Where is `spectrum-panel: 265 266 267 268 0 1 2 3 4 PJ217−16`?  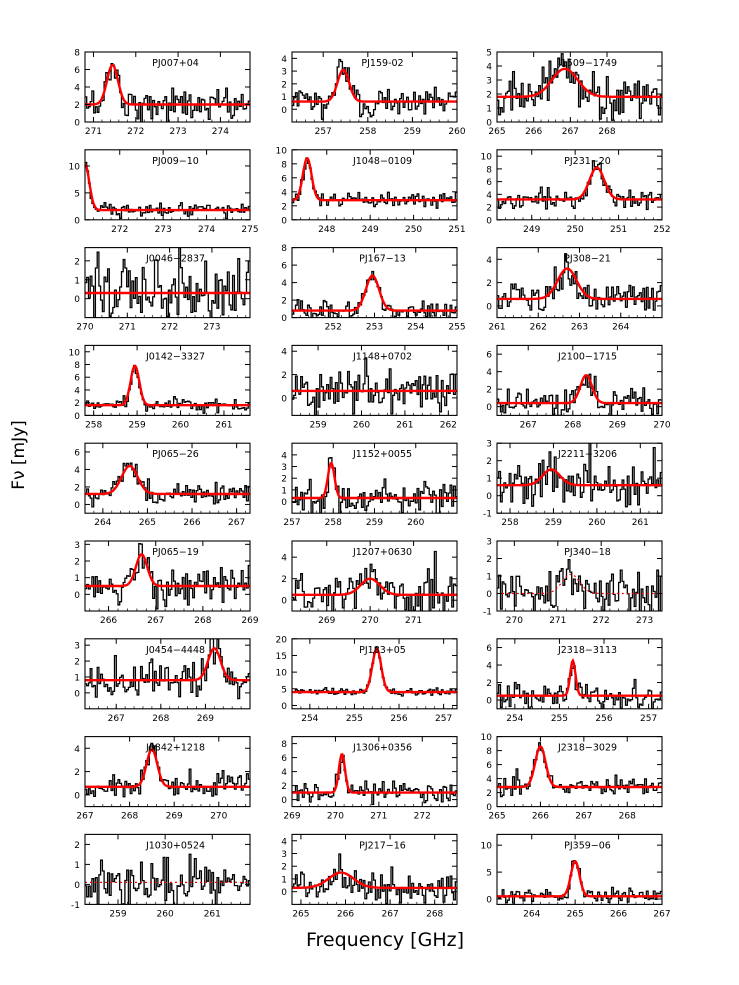
spectrum-panel: 265 266 267 268 0 1 2 3 4 PJ217−16 is located at coordinates (369, 876).